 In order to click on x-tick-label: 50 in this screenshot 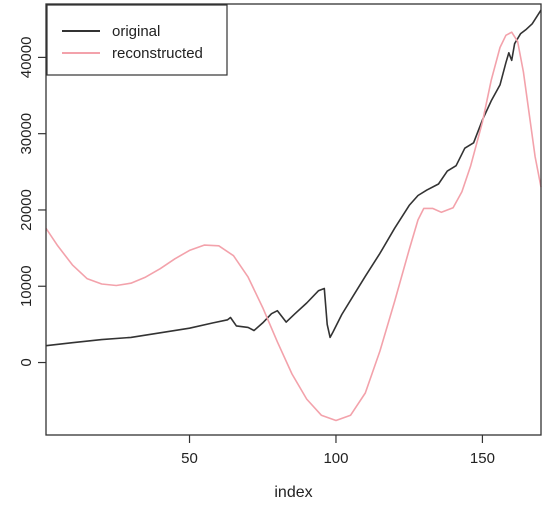, I will do `click(189, 458)`.